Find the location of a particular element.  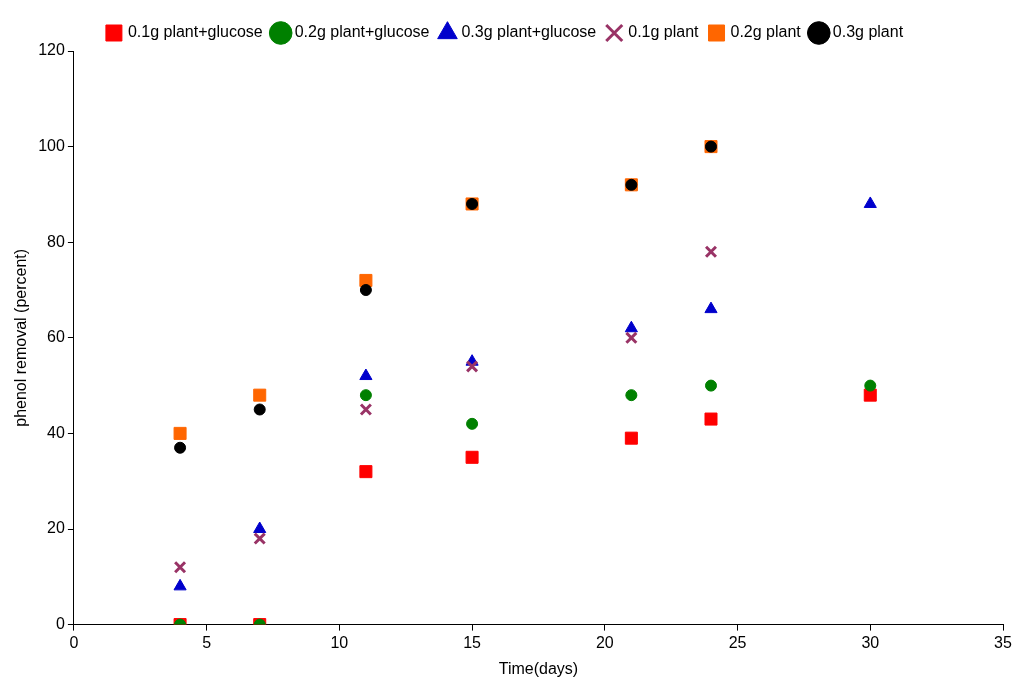

legend-label: 0.1g plant+glucose is located at coordinates (195, 32).